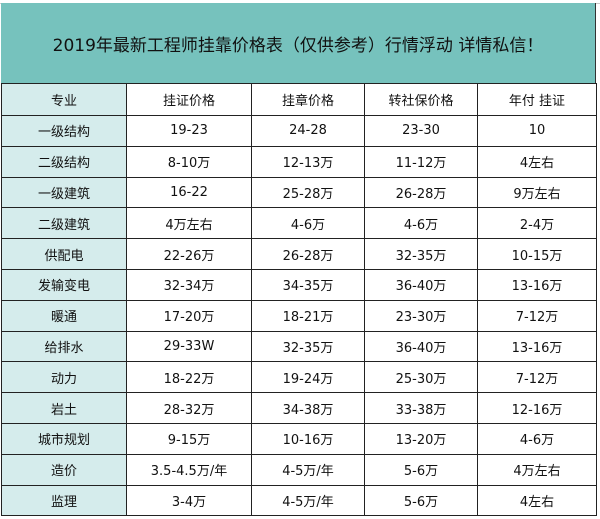 Image resolution: width=600 pixels, height=519 pixels. What do you see at coordinates (308, 408) in the screenshot?
I see `price-cell: 34-38万` at bounding box center [308, 408].